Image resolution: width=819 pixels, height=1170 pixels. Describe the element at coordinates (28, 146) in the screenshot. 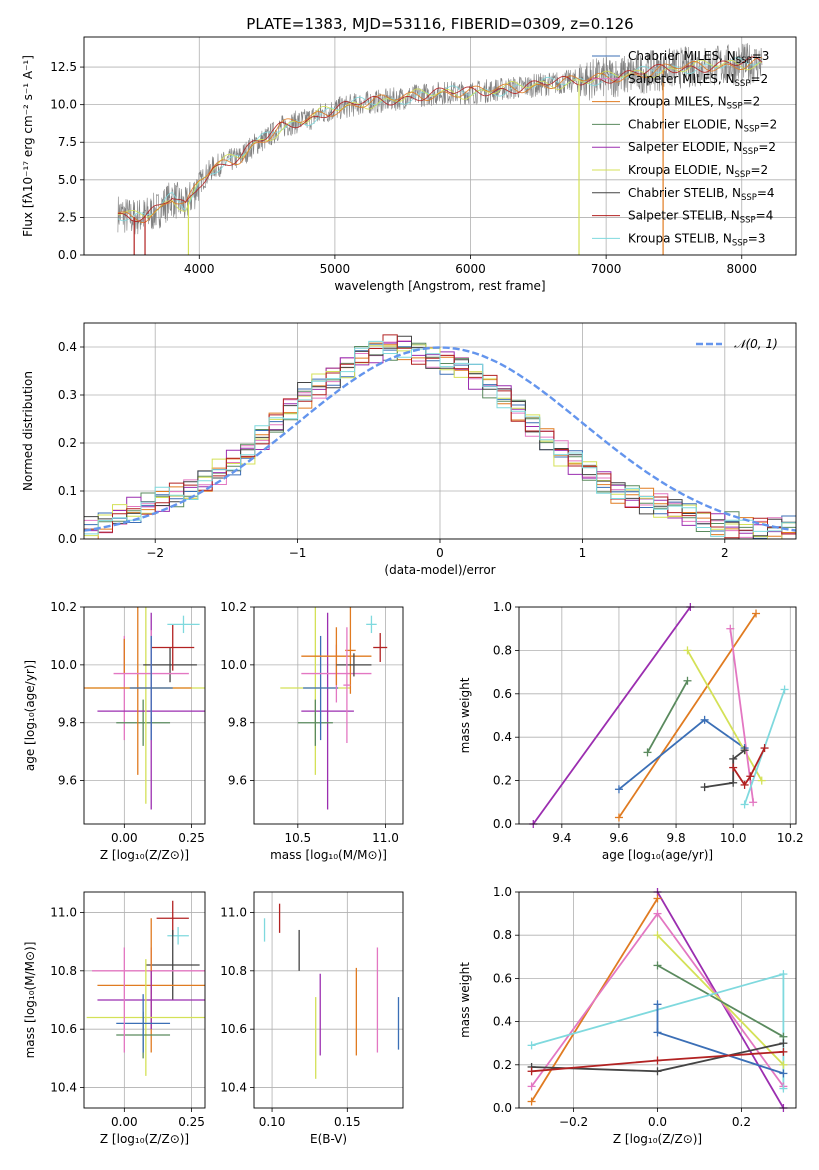

I see `y-axis-label: Flux [fλ10⁻¹⁷ erg cm⁻² s⁻¹ A⁻¹]` at that location.